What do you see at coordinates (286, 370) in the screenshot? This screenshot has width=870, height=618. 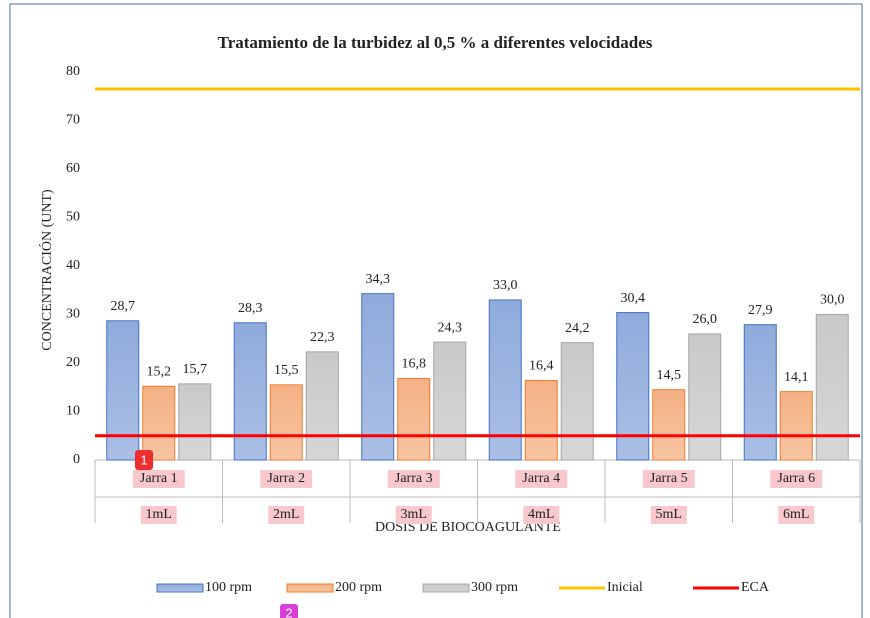 I see `data-label: 15,5` at bounding box center [286, 370].